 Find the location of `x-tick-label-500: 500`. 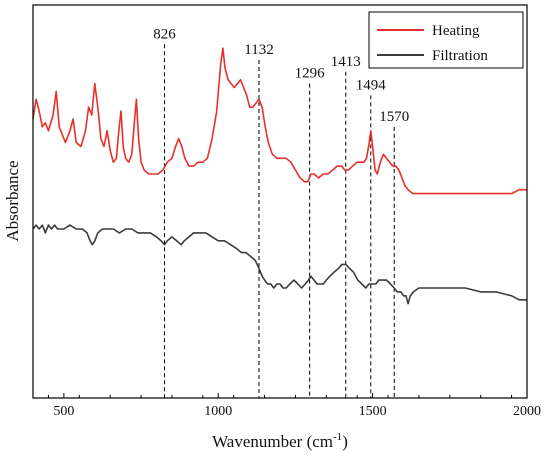

x-tick-label-500: 500 is located at coordinates (63, 411).